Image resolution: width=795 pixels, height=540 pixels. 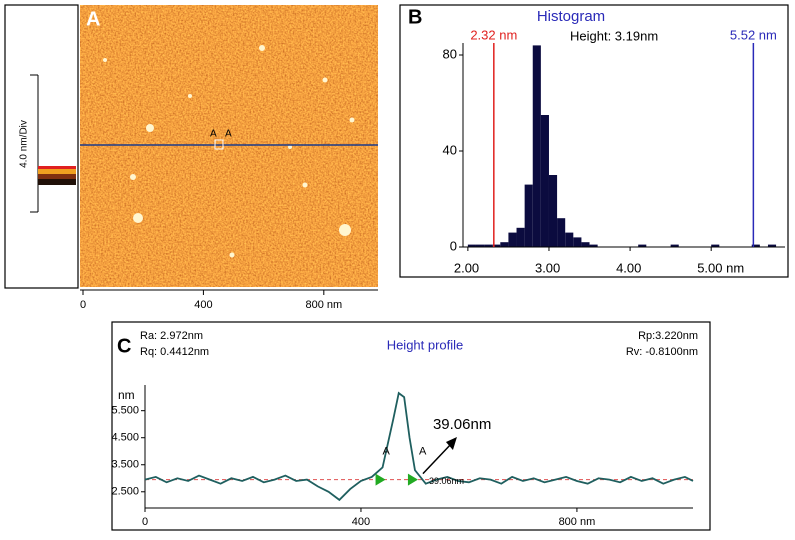 What do you see at coordinates (171, 336) in the screenshot?
I see `stat-label: Ra: 2.972nm` at bounding box center [171, 336].